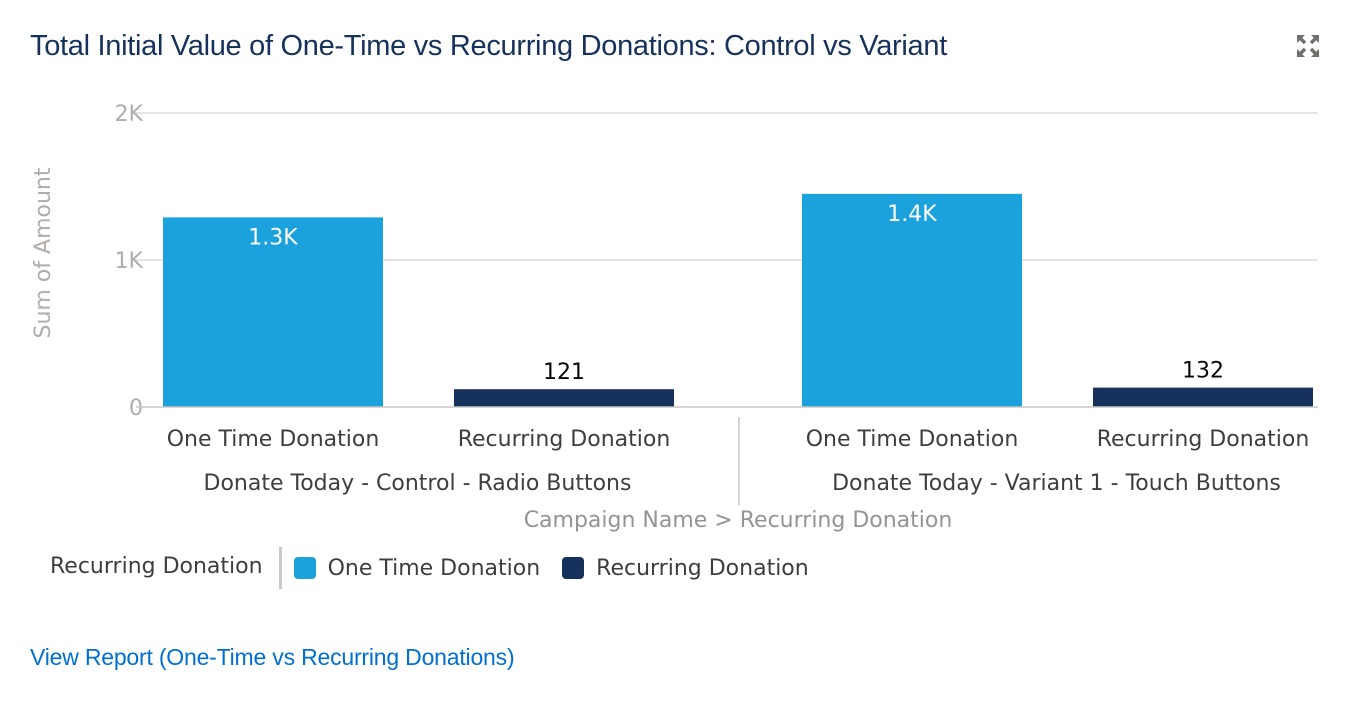 Image resolution: width=1348 pixels, height=707 pixels. I want to click on data-label: 1.4Κ, so click(912, 214).